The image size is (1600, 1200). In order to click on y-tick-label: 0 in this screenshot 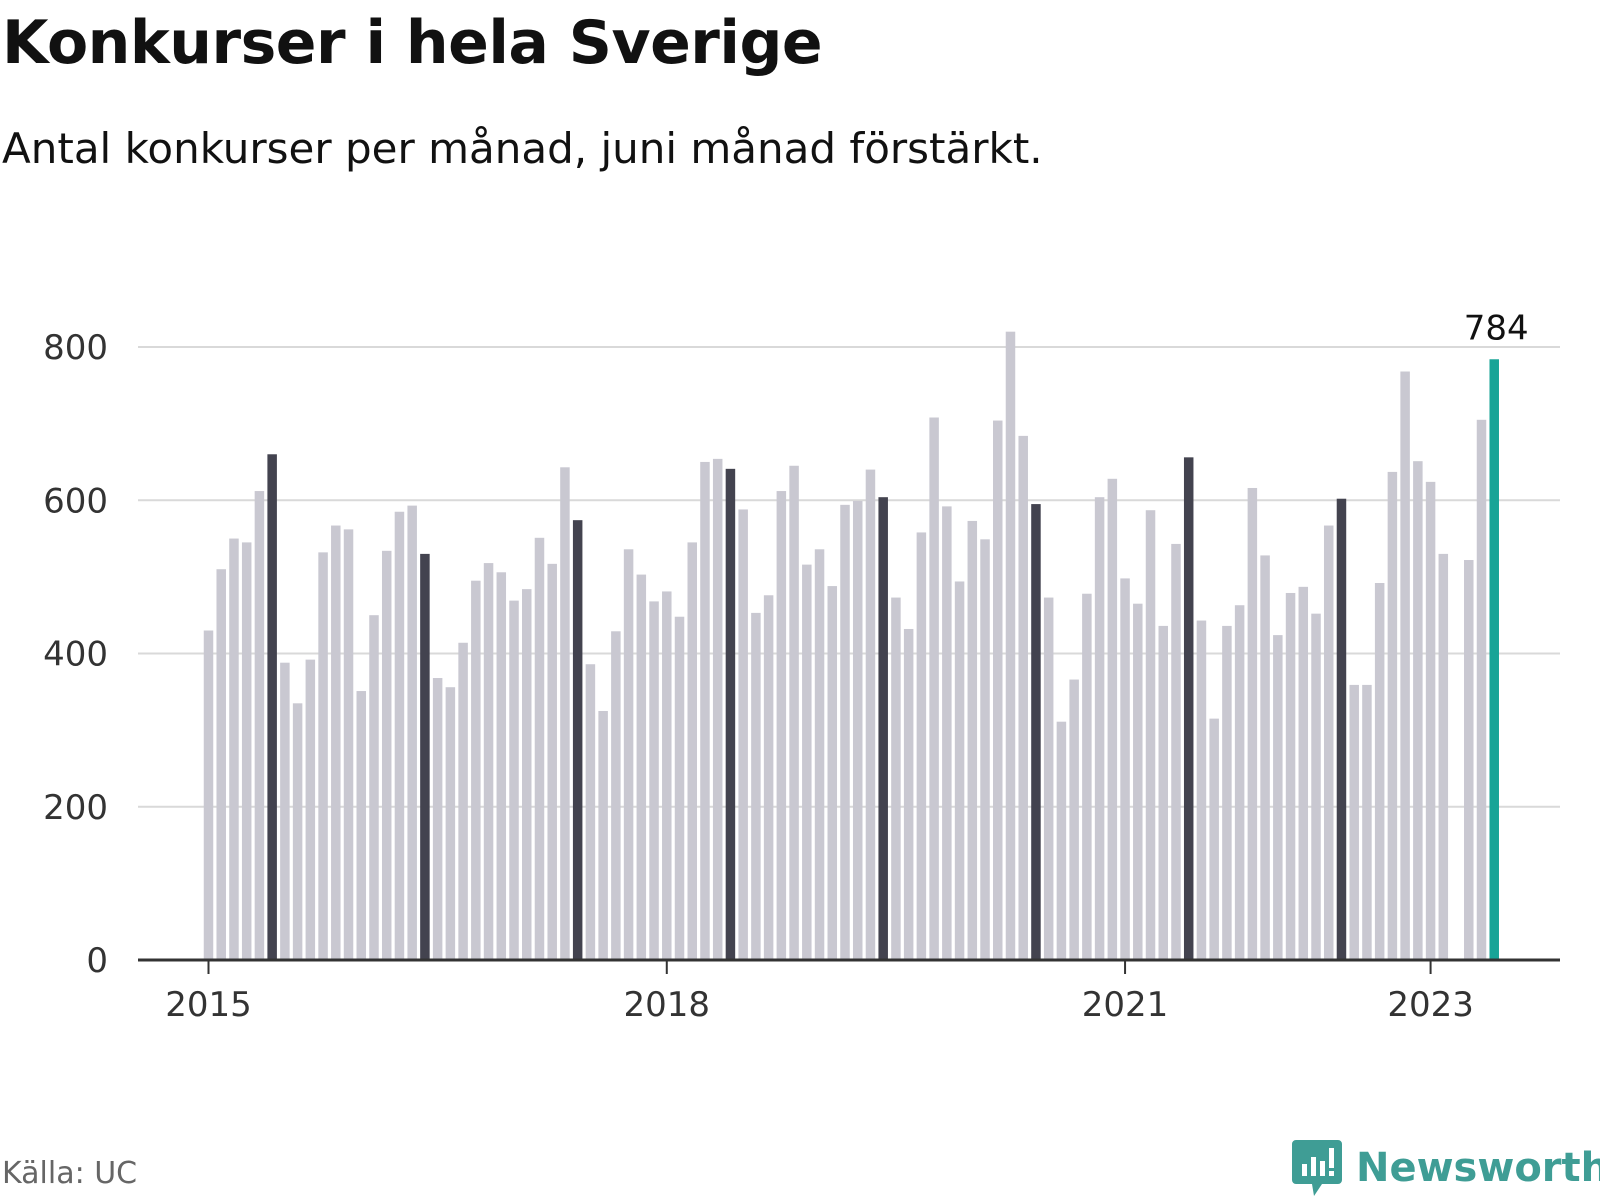, I will do `click(97, 961)`.